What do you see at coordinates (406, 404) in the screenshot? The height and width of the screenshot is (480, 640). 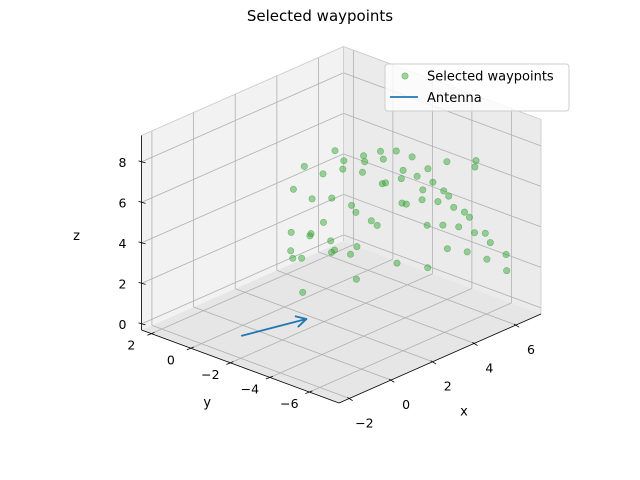 I see `x-tick-label: 0` at bounding box center [406, 404].